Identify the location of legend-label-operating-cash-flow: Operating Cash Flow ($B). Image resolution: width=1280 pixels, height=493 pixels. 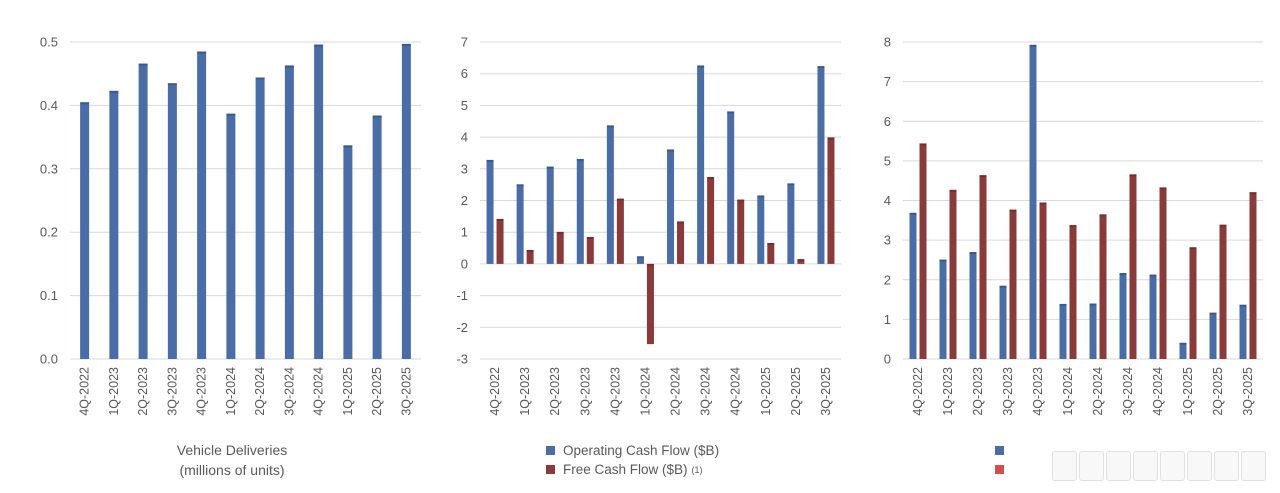
(641, 450).